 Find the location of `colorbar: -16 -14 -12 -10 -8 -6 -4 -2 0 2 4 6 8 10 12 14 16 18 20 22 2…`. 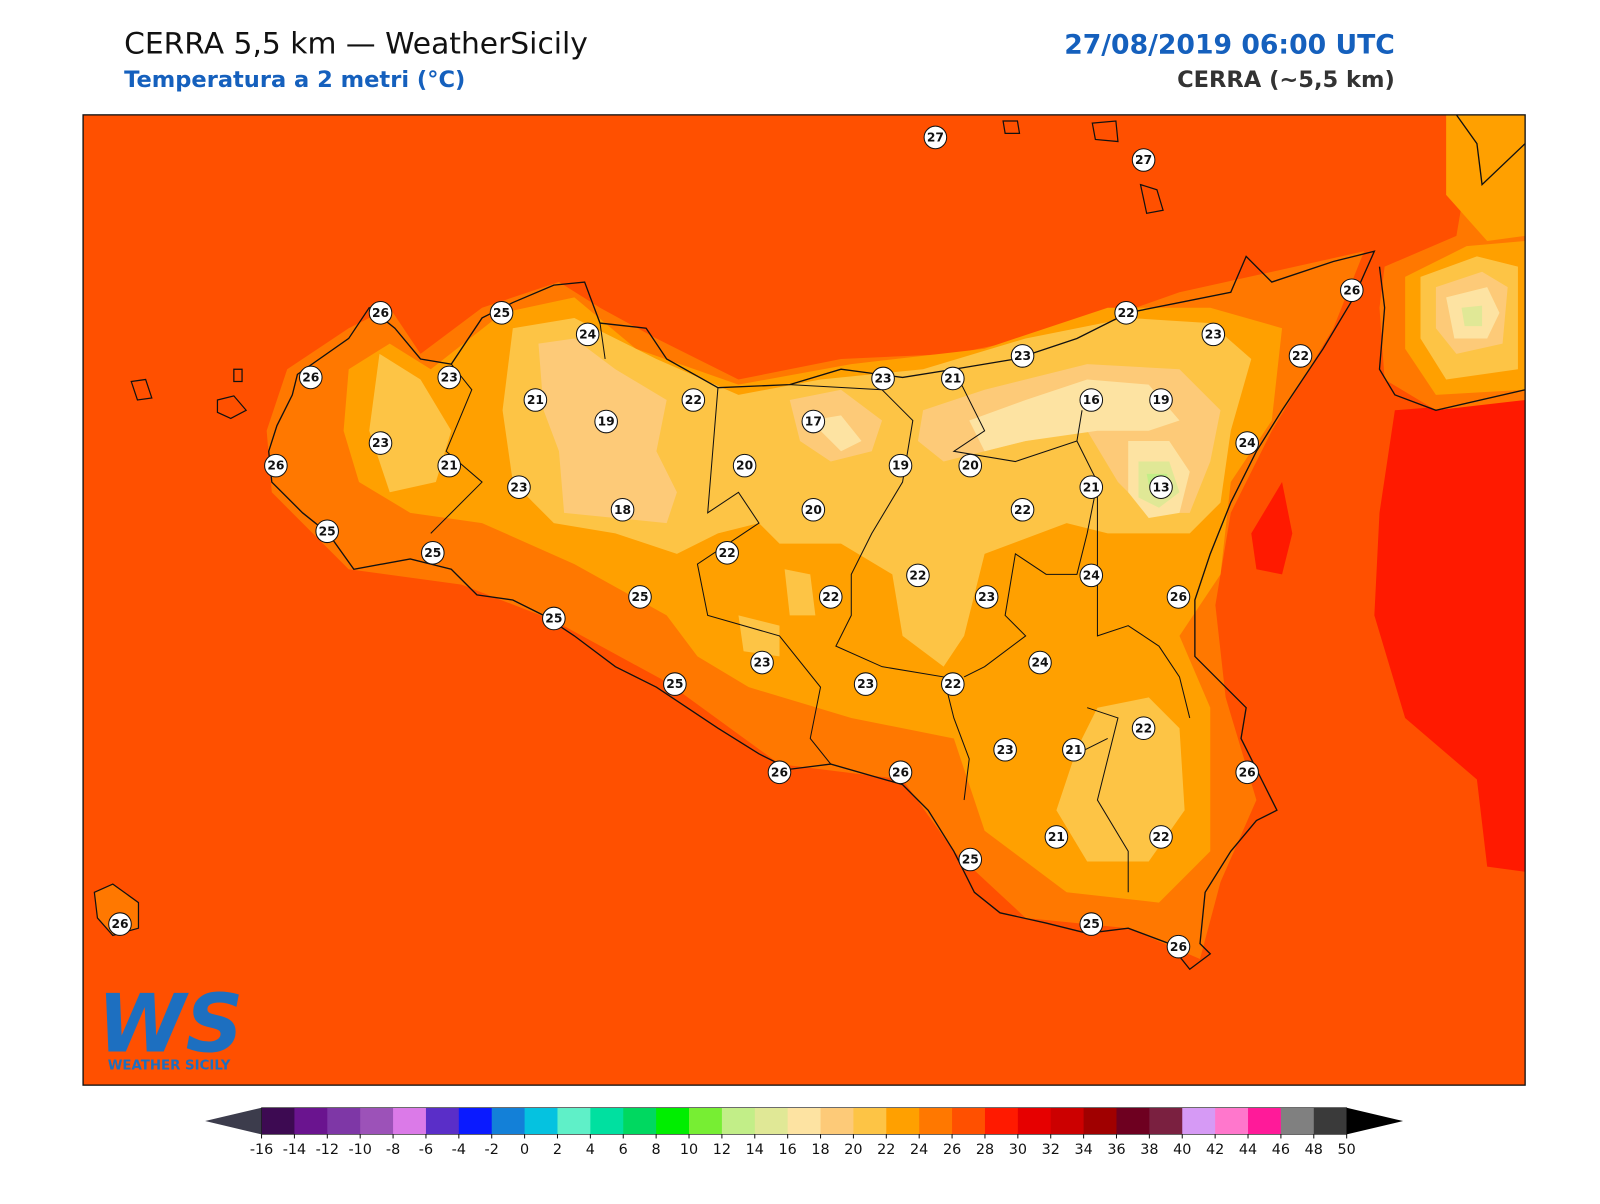

colorbar: -16 -14 -12 -10 -8 -6 -4 -2 0 2 4 6 8 10 12 14 16 18 20 22 2… is located at coordinates (804, 1132).